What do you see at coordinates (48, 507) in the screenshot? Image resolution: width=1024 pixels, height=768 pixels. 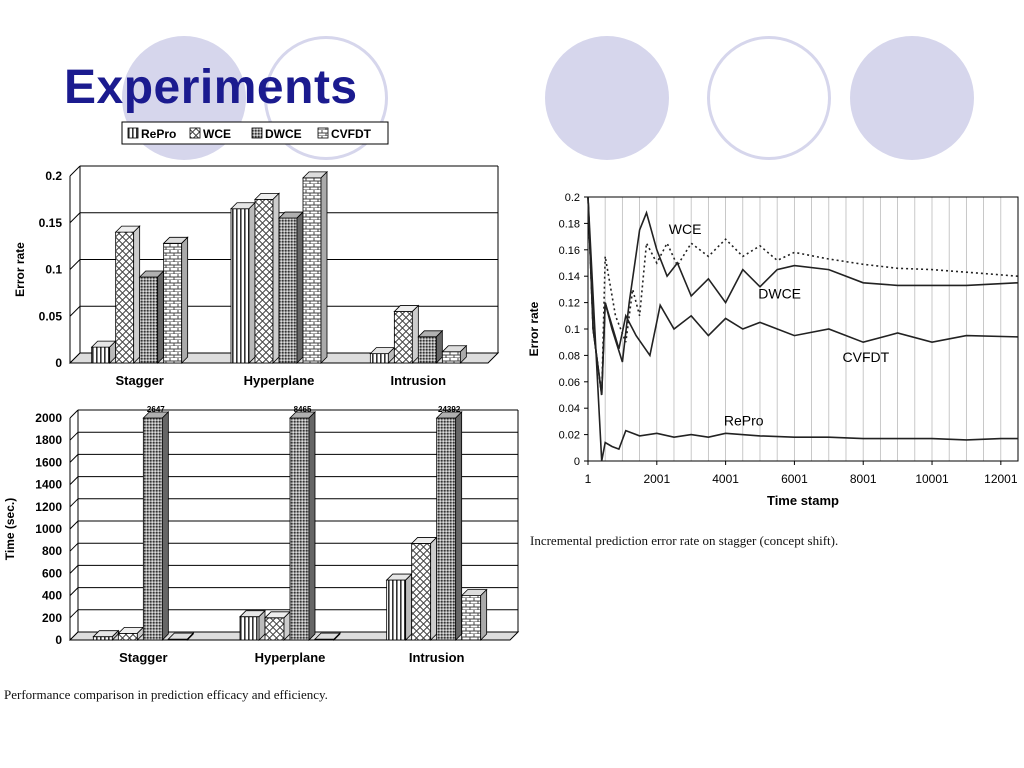 I see `y-tick-label: 1200` at bounding box center [48, 507].